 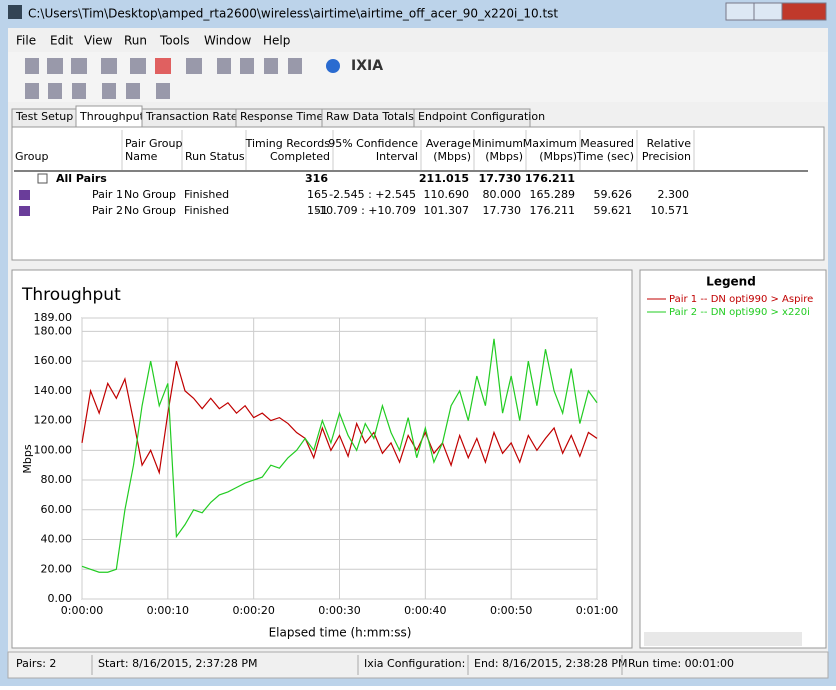 What do you see at coordinates (57, 568) in the screenshot?
I see `y-tick-label: 20.00` at bounding box center [57, 568].